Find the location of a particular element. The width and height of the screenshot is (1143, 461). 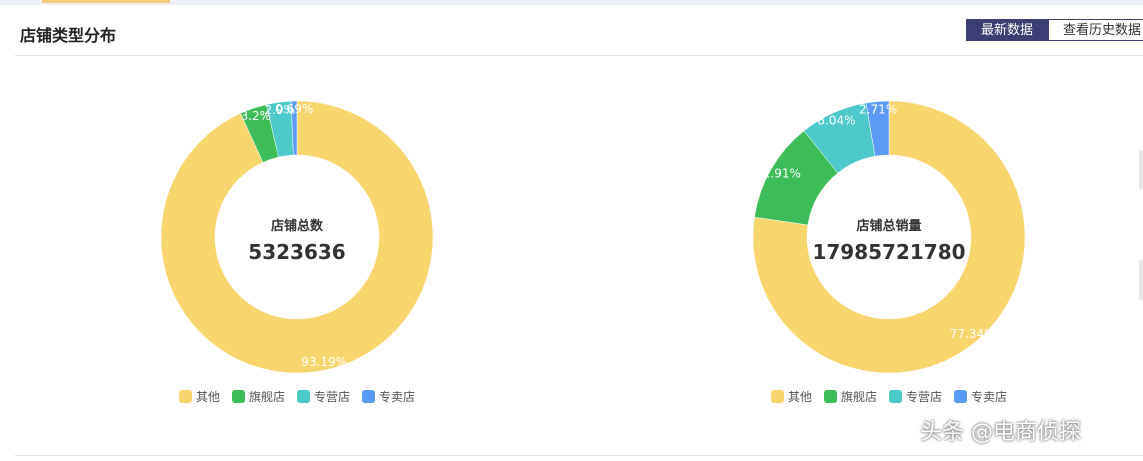

footer-divider is located at coordinates (579, 455).